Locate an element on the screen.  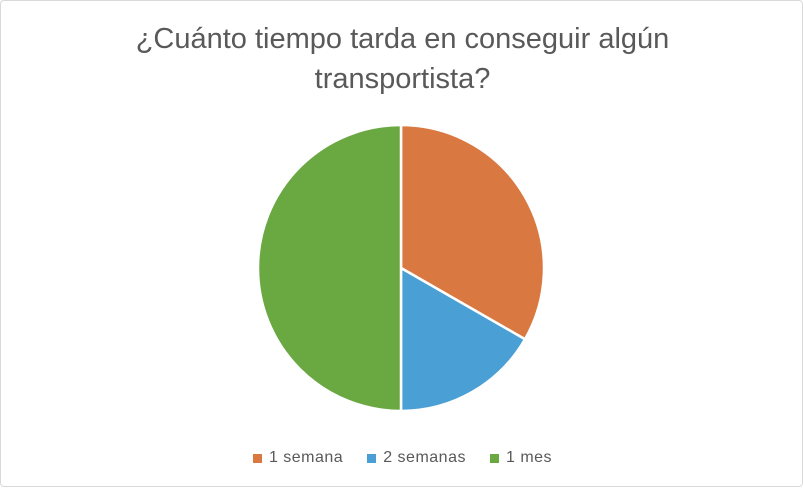
legend-item-1-semana: 1 semana is located at coordinates (298, 458).